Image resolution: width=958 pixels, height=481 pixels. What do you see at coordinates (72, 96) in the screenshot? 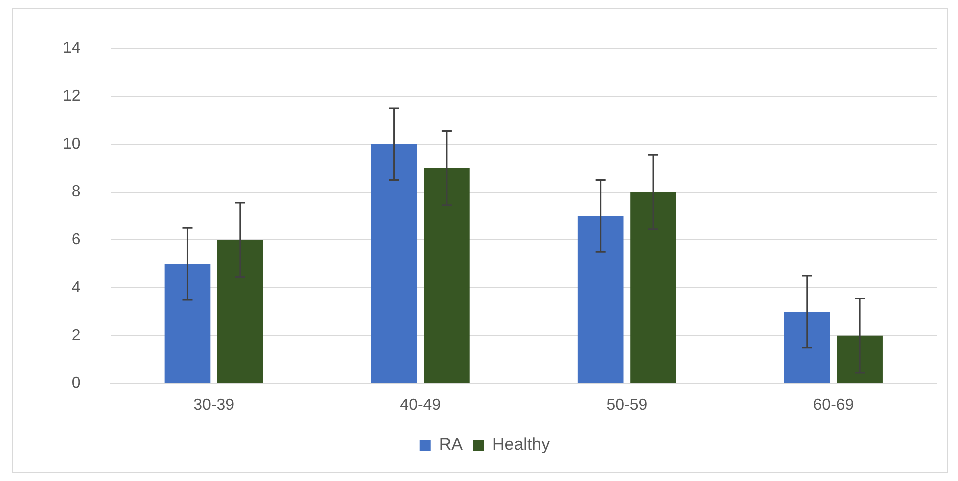
I see `y-tick-label: 12` at bounding box center [72, 96].